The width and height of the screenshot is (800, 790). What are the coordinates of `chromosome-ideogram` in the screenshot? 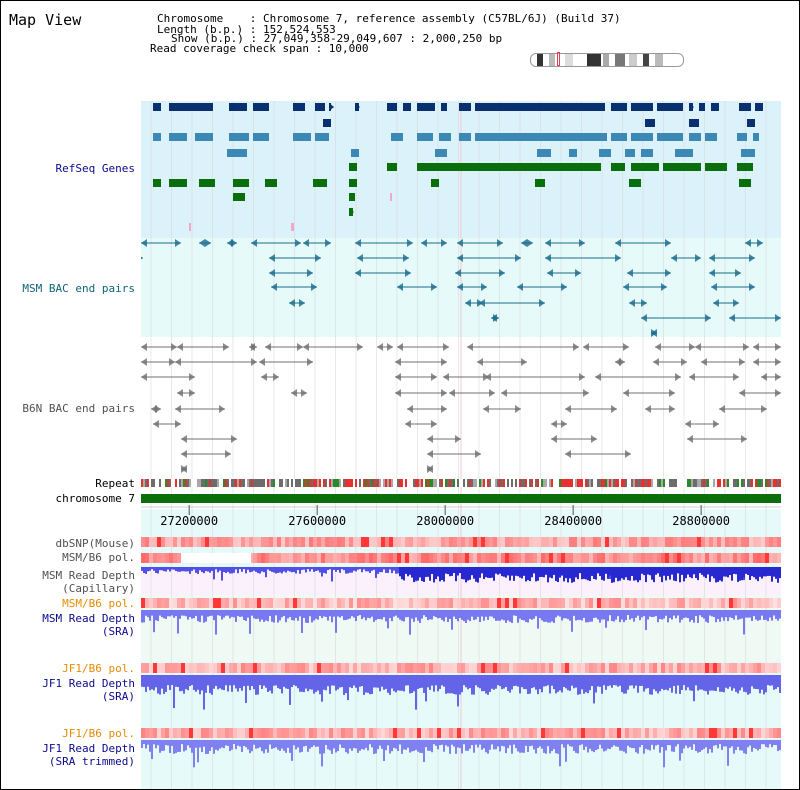 It's located at (607, 60).